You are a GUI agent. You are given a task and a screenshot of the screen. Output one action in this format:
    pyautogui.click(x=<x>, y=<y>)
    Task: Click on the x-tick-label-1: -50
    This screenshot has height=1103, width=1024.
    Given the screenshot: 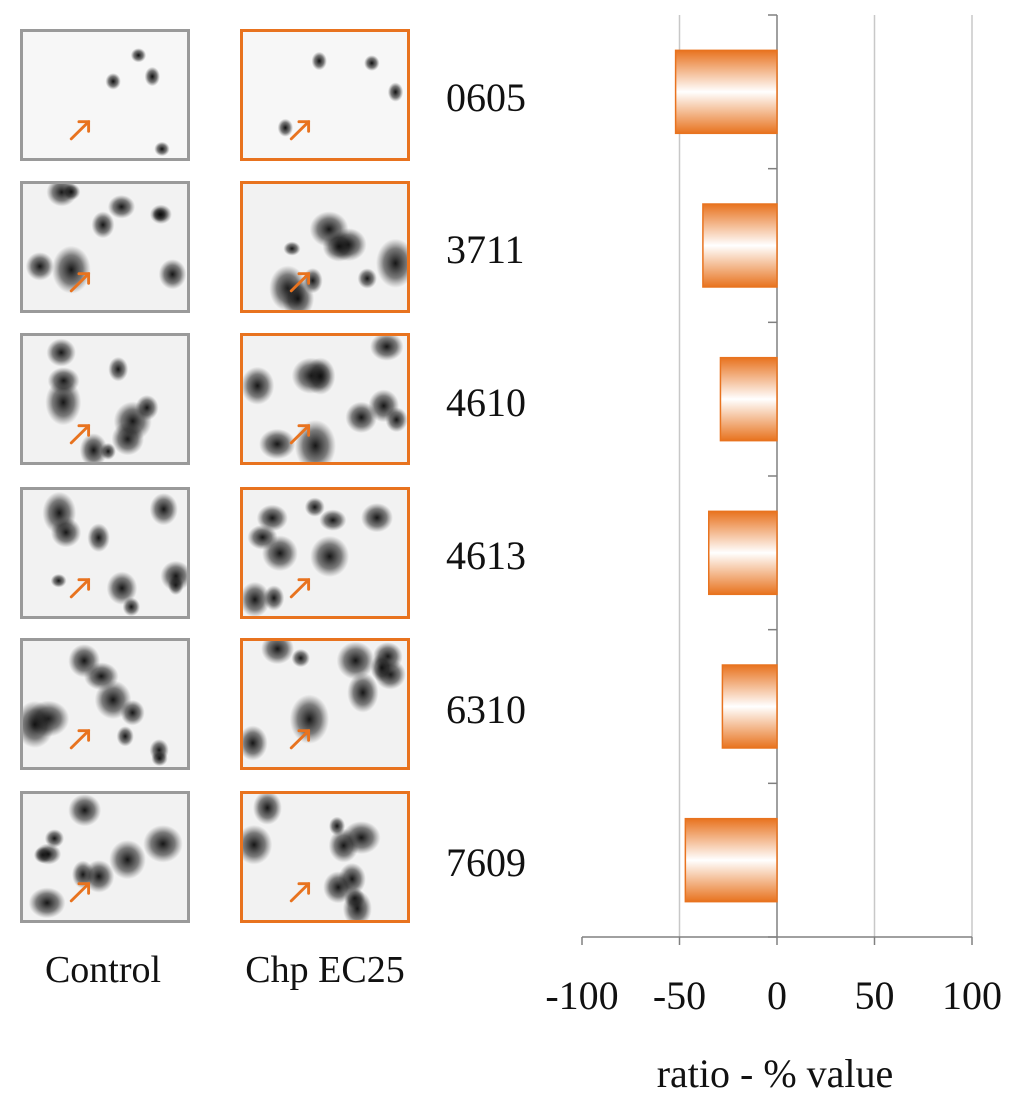 What is the action you would take?
    pyautogui.click(x=679, y=995)
    